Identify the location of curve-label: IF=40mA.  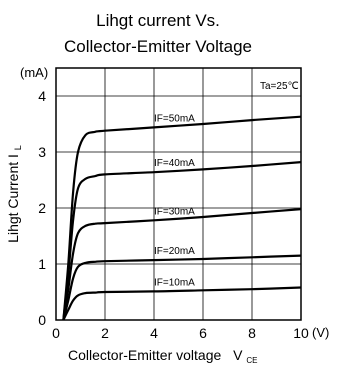
(174, 163).